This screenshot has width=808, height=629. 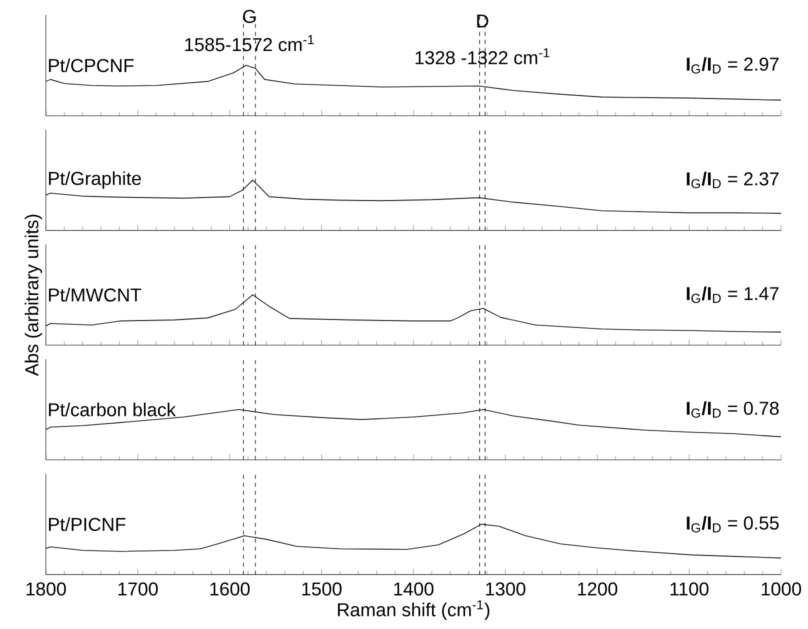 What do you see at coordinates (483, 56) in the screenshot?
I see `text: 1328 -1322 cm$^{-1}$` at bounding box center [483, 56].